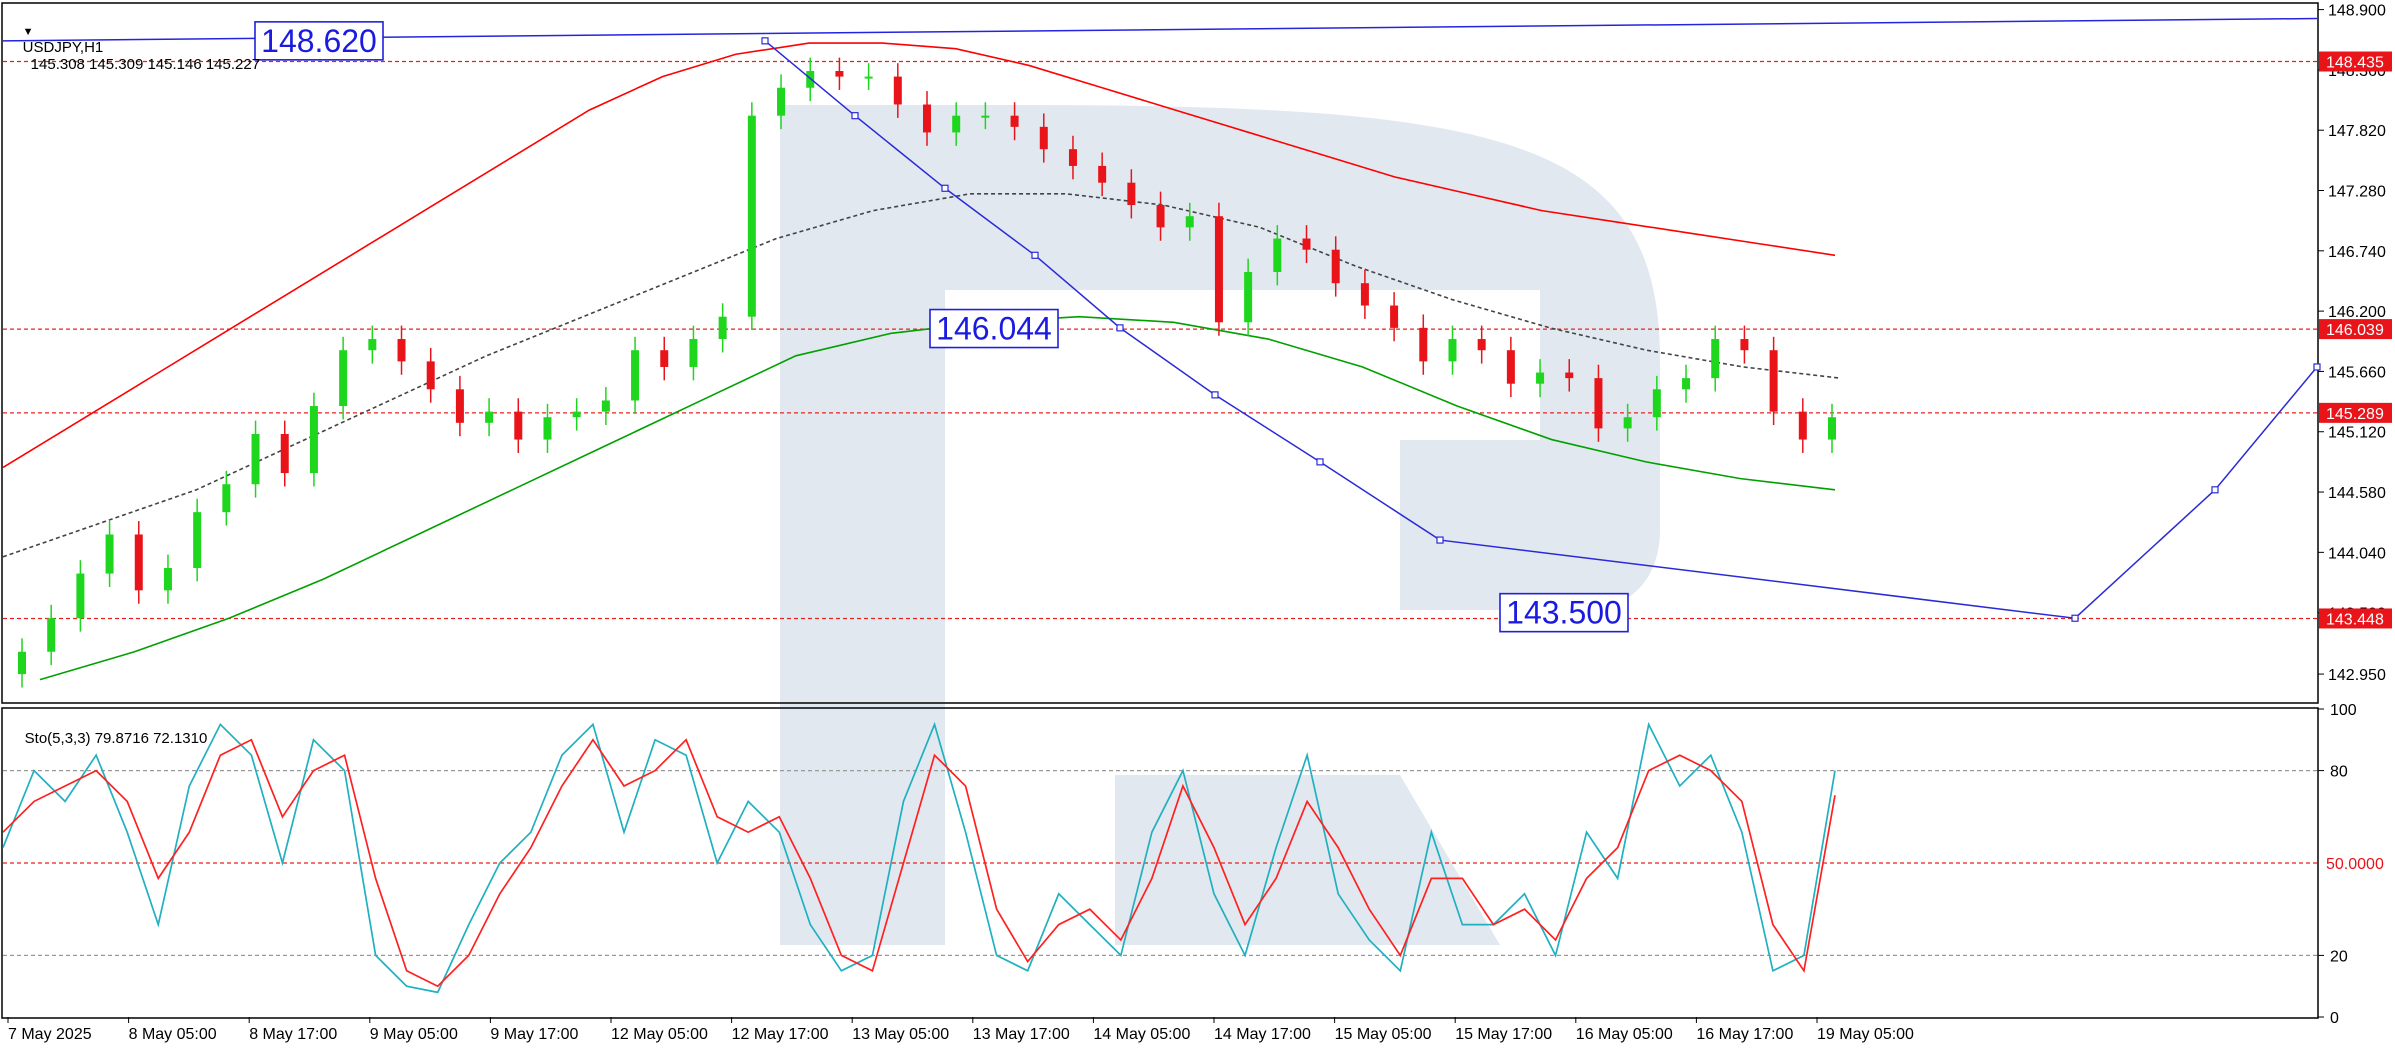 The height and width of the screenshot is (1055, 2395). Describe the element at coordinates (1865, 1034) in the screenshot. I see `x-tick-label: 19 May 05:00` at that location.